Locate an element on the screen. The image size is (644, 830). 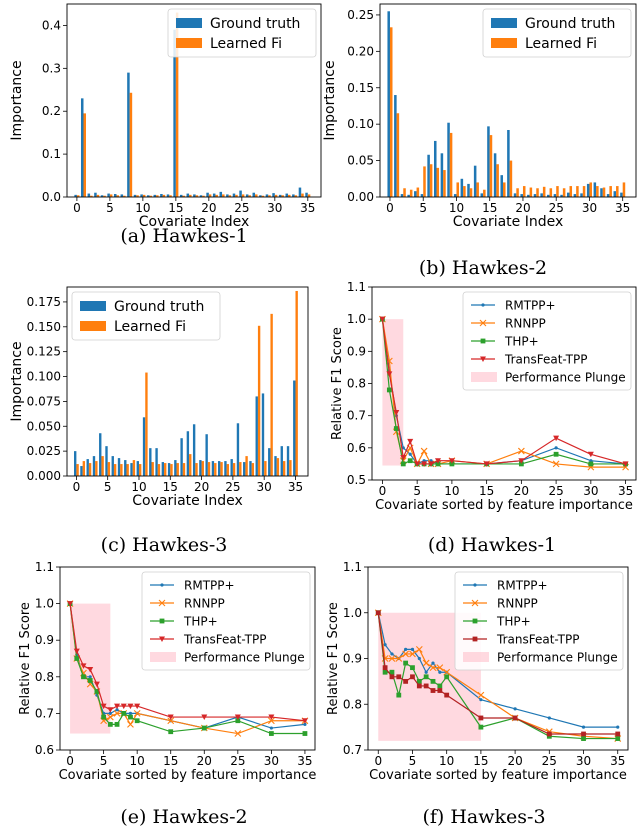
p4-y-tick-label: 1.1 is located at coordinates (356, 287).